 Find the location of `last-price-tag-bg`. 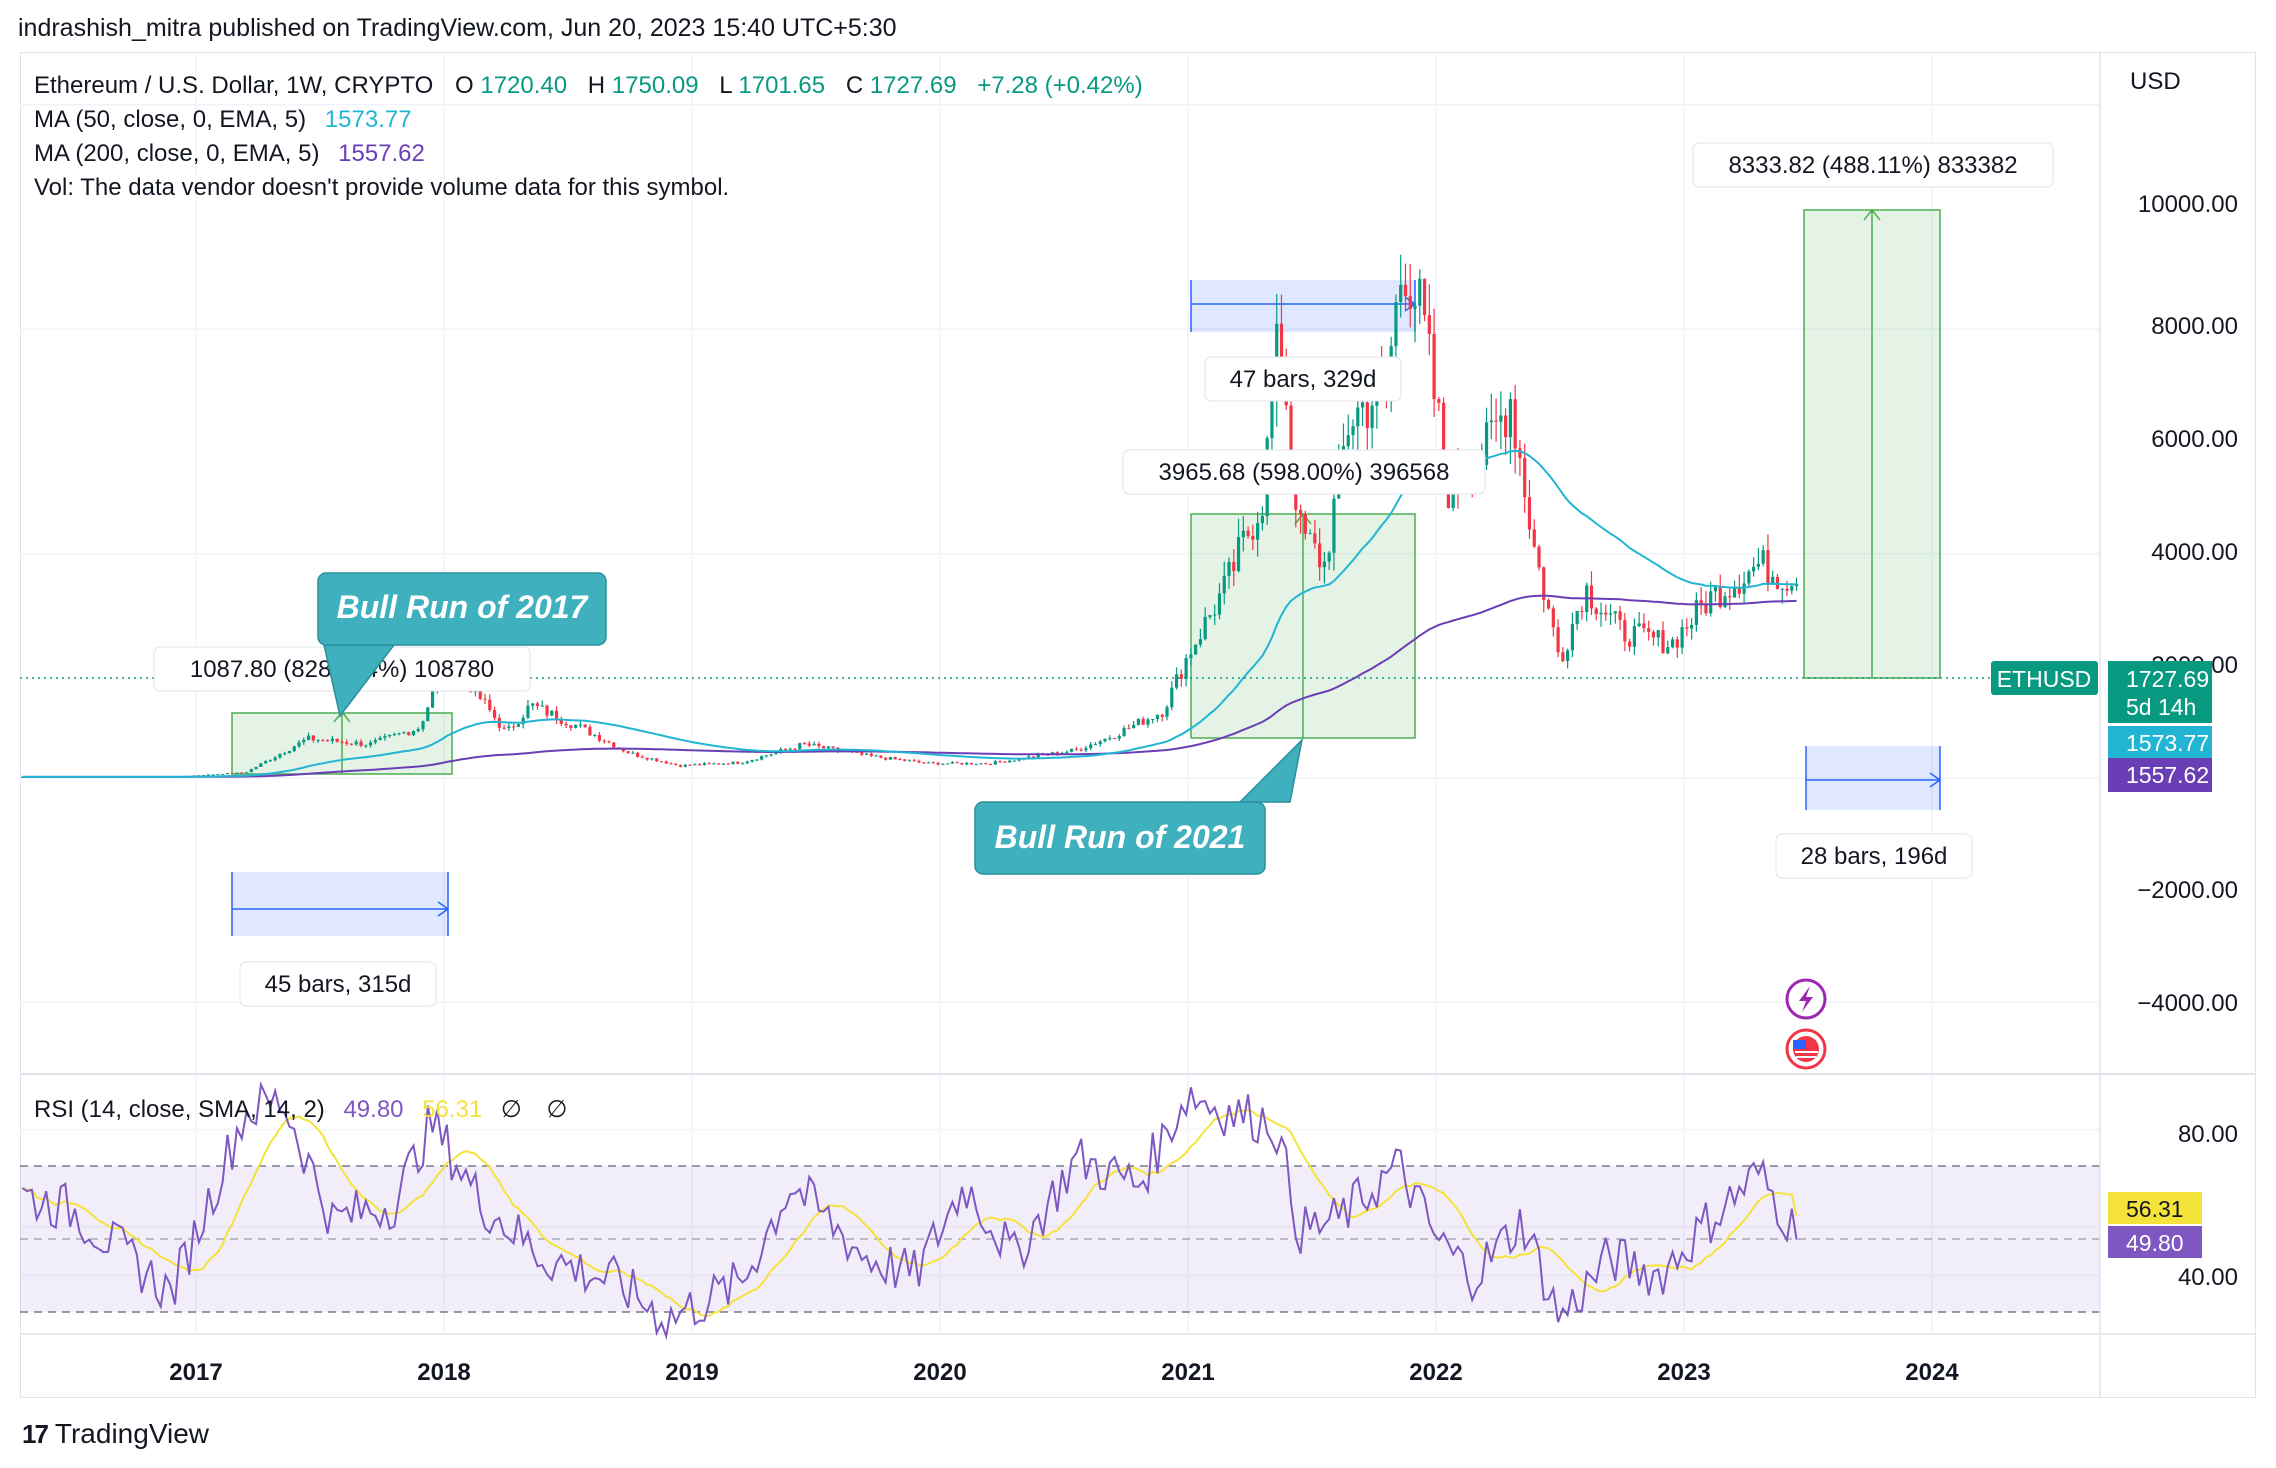

last-price-tag-bg is located at coordinates (2160, 692).